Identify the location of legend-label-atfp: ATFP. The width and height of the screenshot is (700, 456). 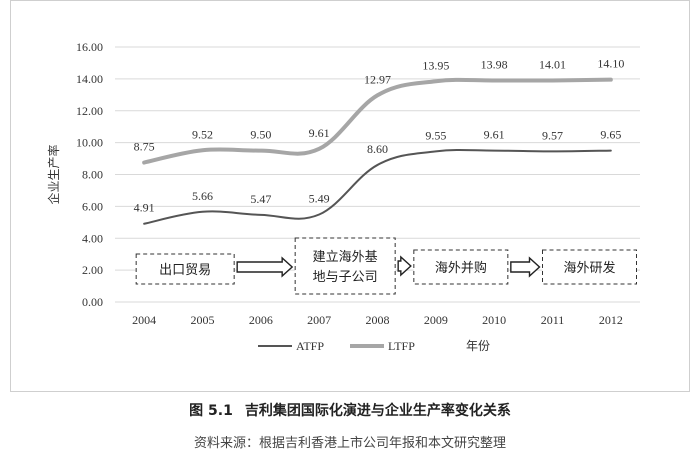
(310, 346).